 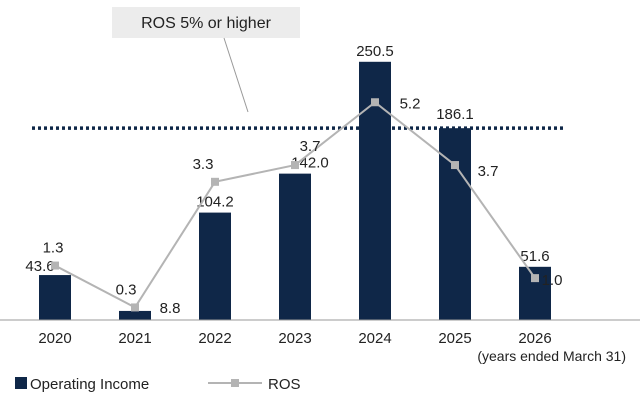 I want to click on ros-marker-2024, so click(x=375, y=102).